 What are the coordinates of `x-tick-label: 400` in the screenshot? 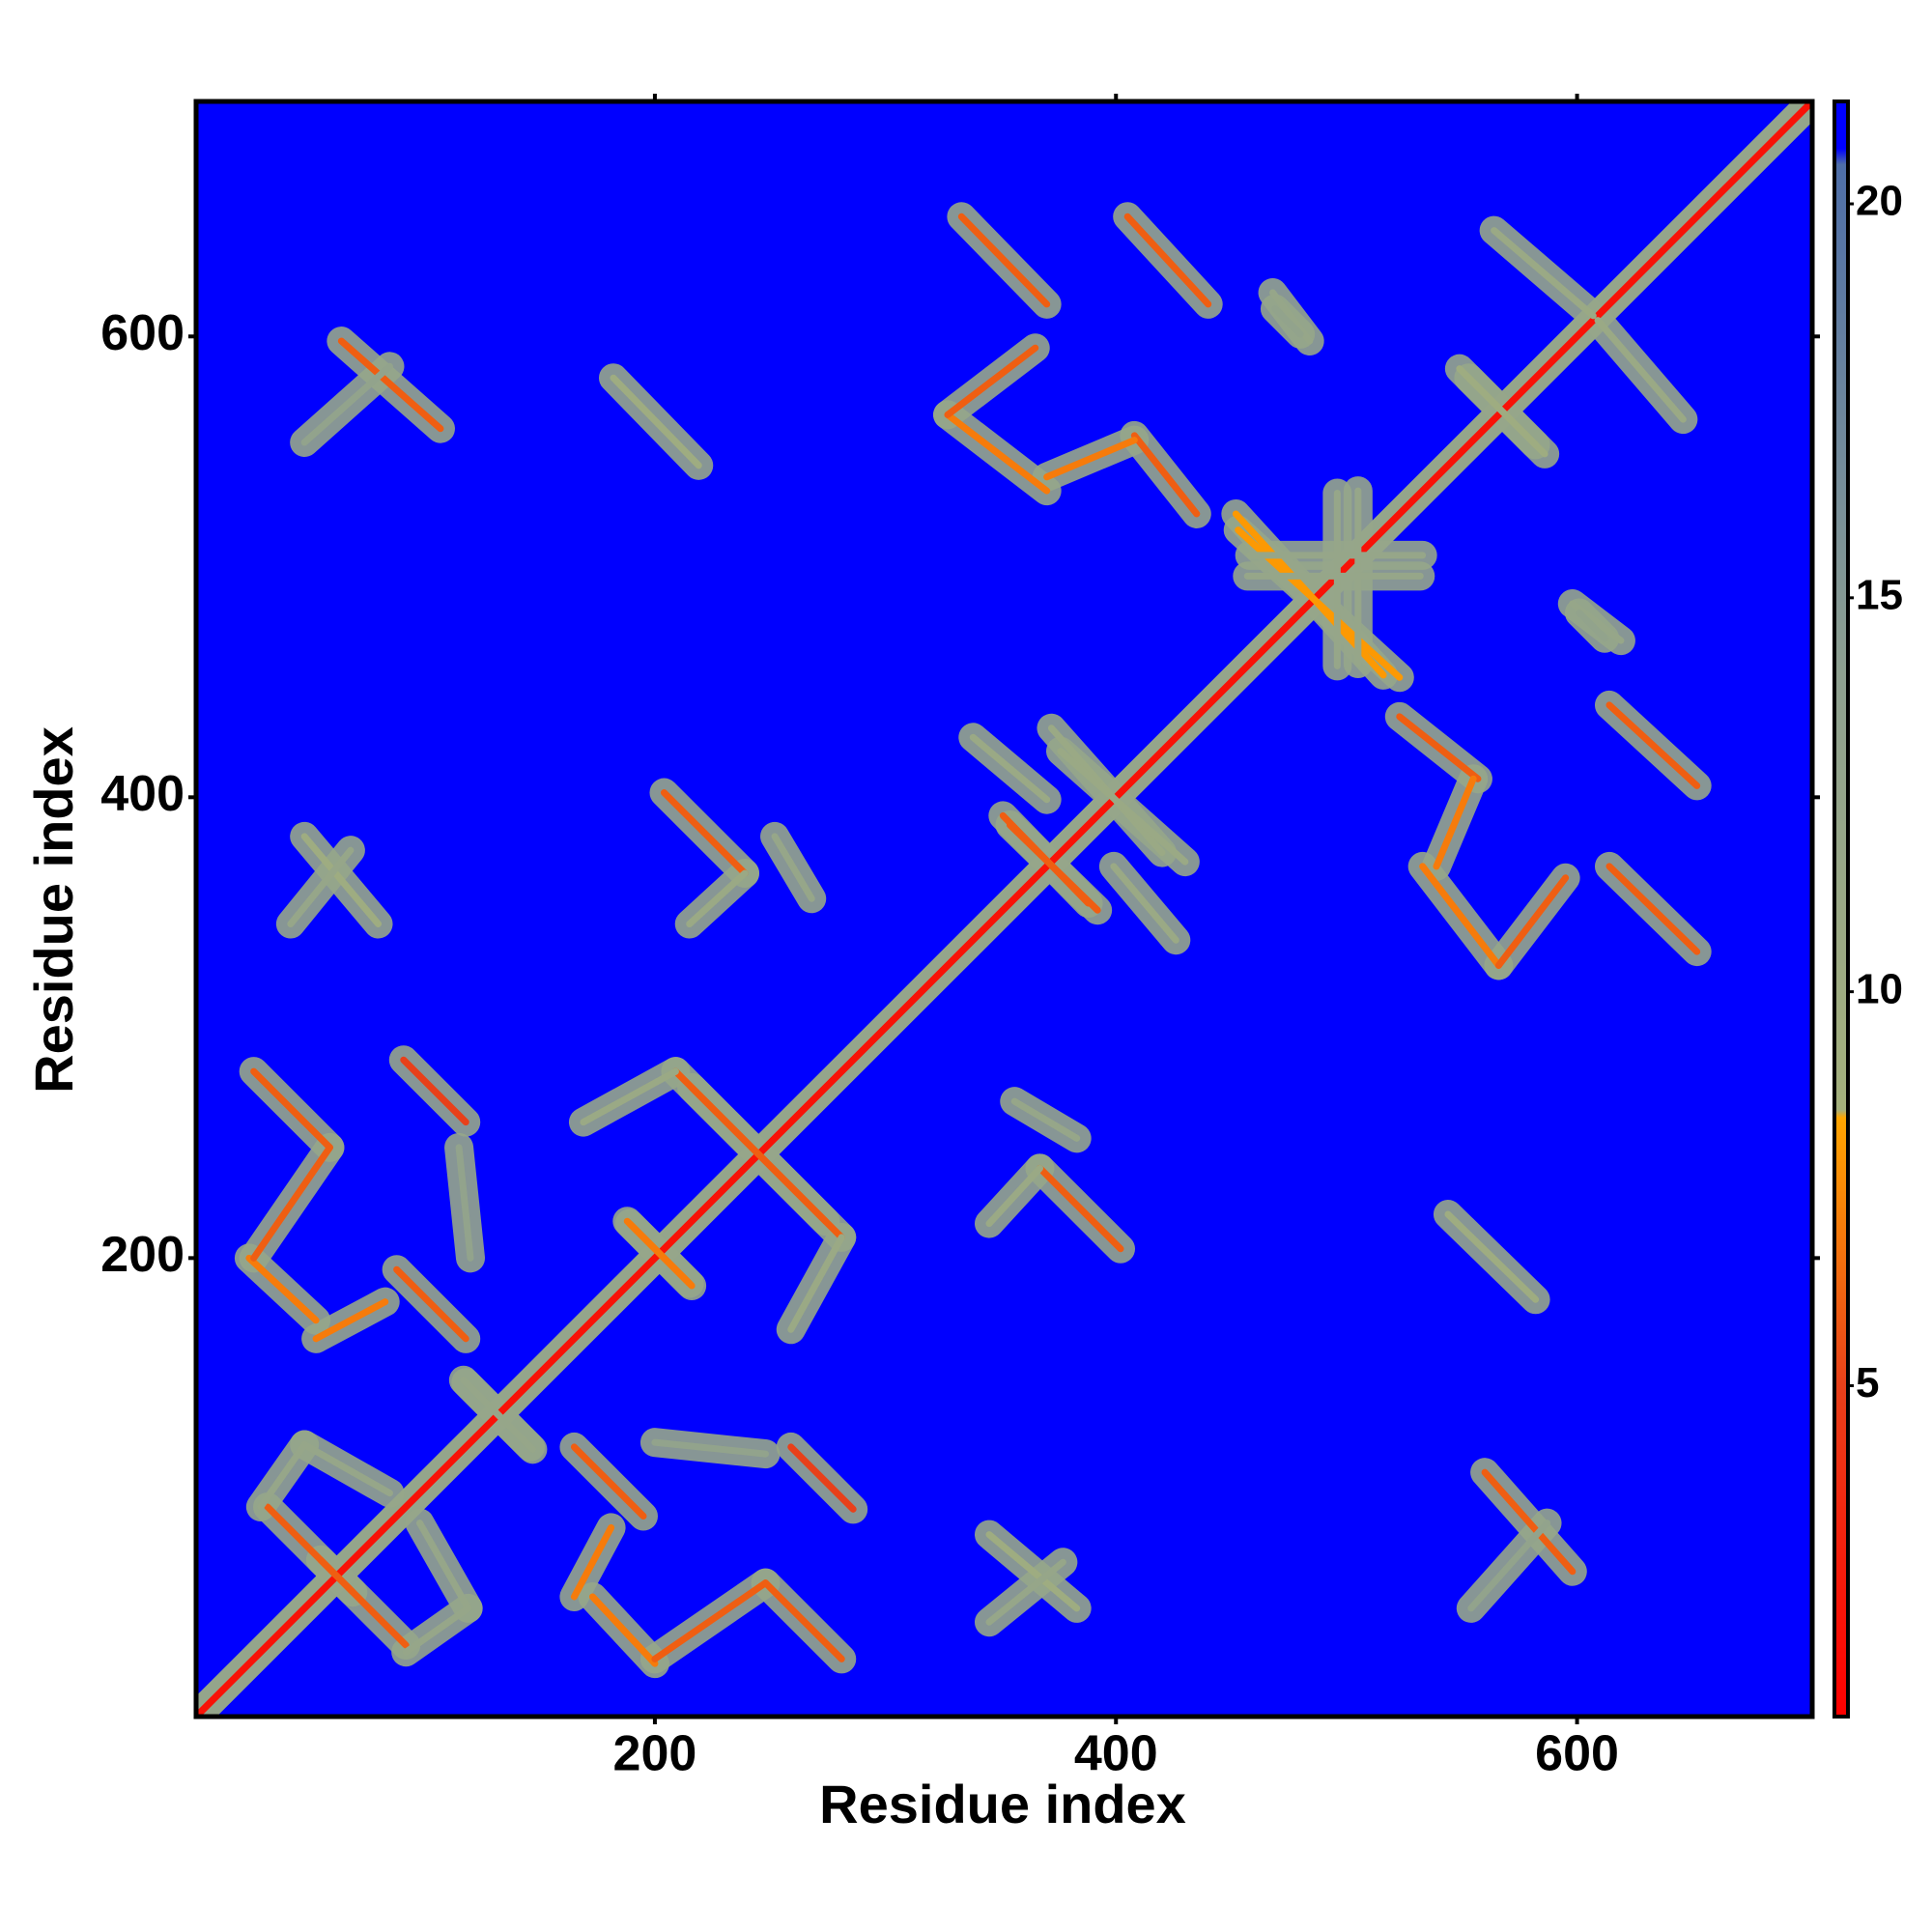 It's located at (1116, 1754).